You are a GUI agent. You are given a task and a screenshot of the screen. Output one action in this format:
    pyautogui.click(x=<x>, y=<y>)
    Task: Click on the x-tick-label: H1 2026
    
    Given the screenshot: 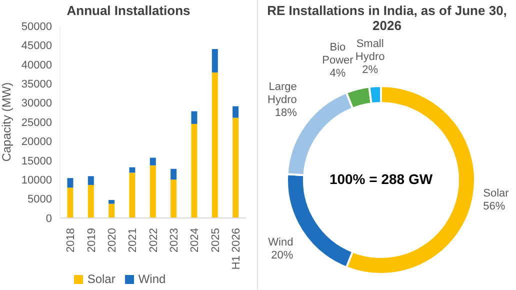 What is the action you would take?
    pyautogui.click(x=236, y=249)
    